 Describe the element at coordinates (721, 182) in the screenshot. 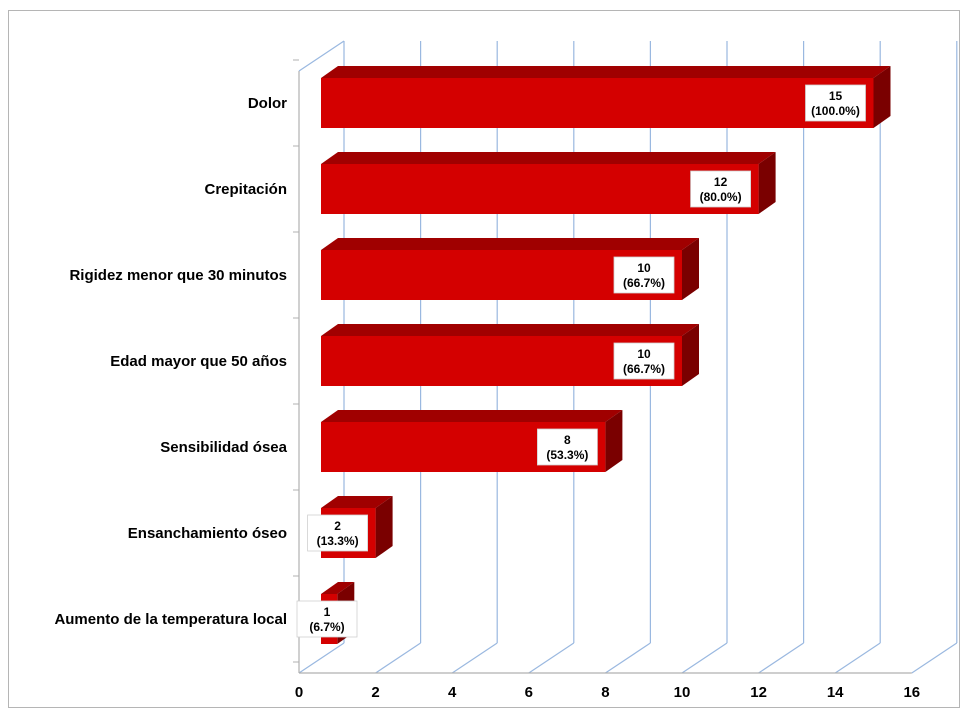

I see `data-label-value: 12` at that location.